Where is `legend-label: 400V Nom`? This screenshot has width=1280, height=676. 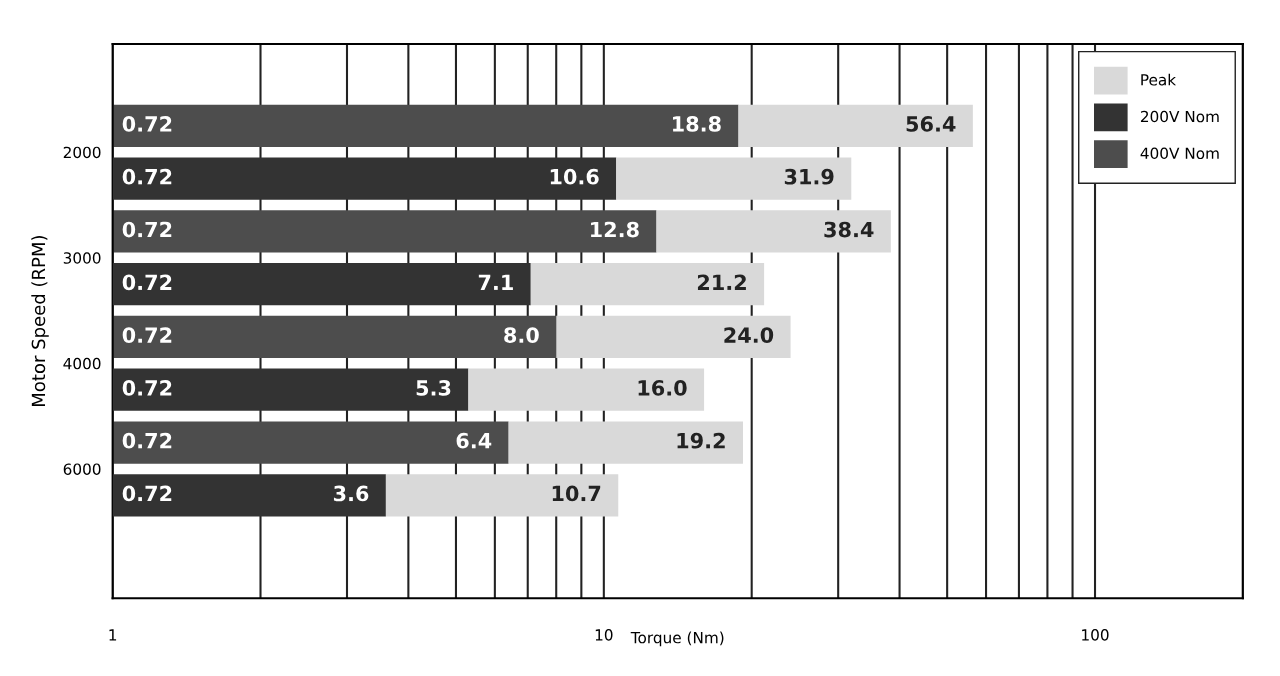 legend-label: 400V Nom is located at coordinates (1179, 153).